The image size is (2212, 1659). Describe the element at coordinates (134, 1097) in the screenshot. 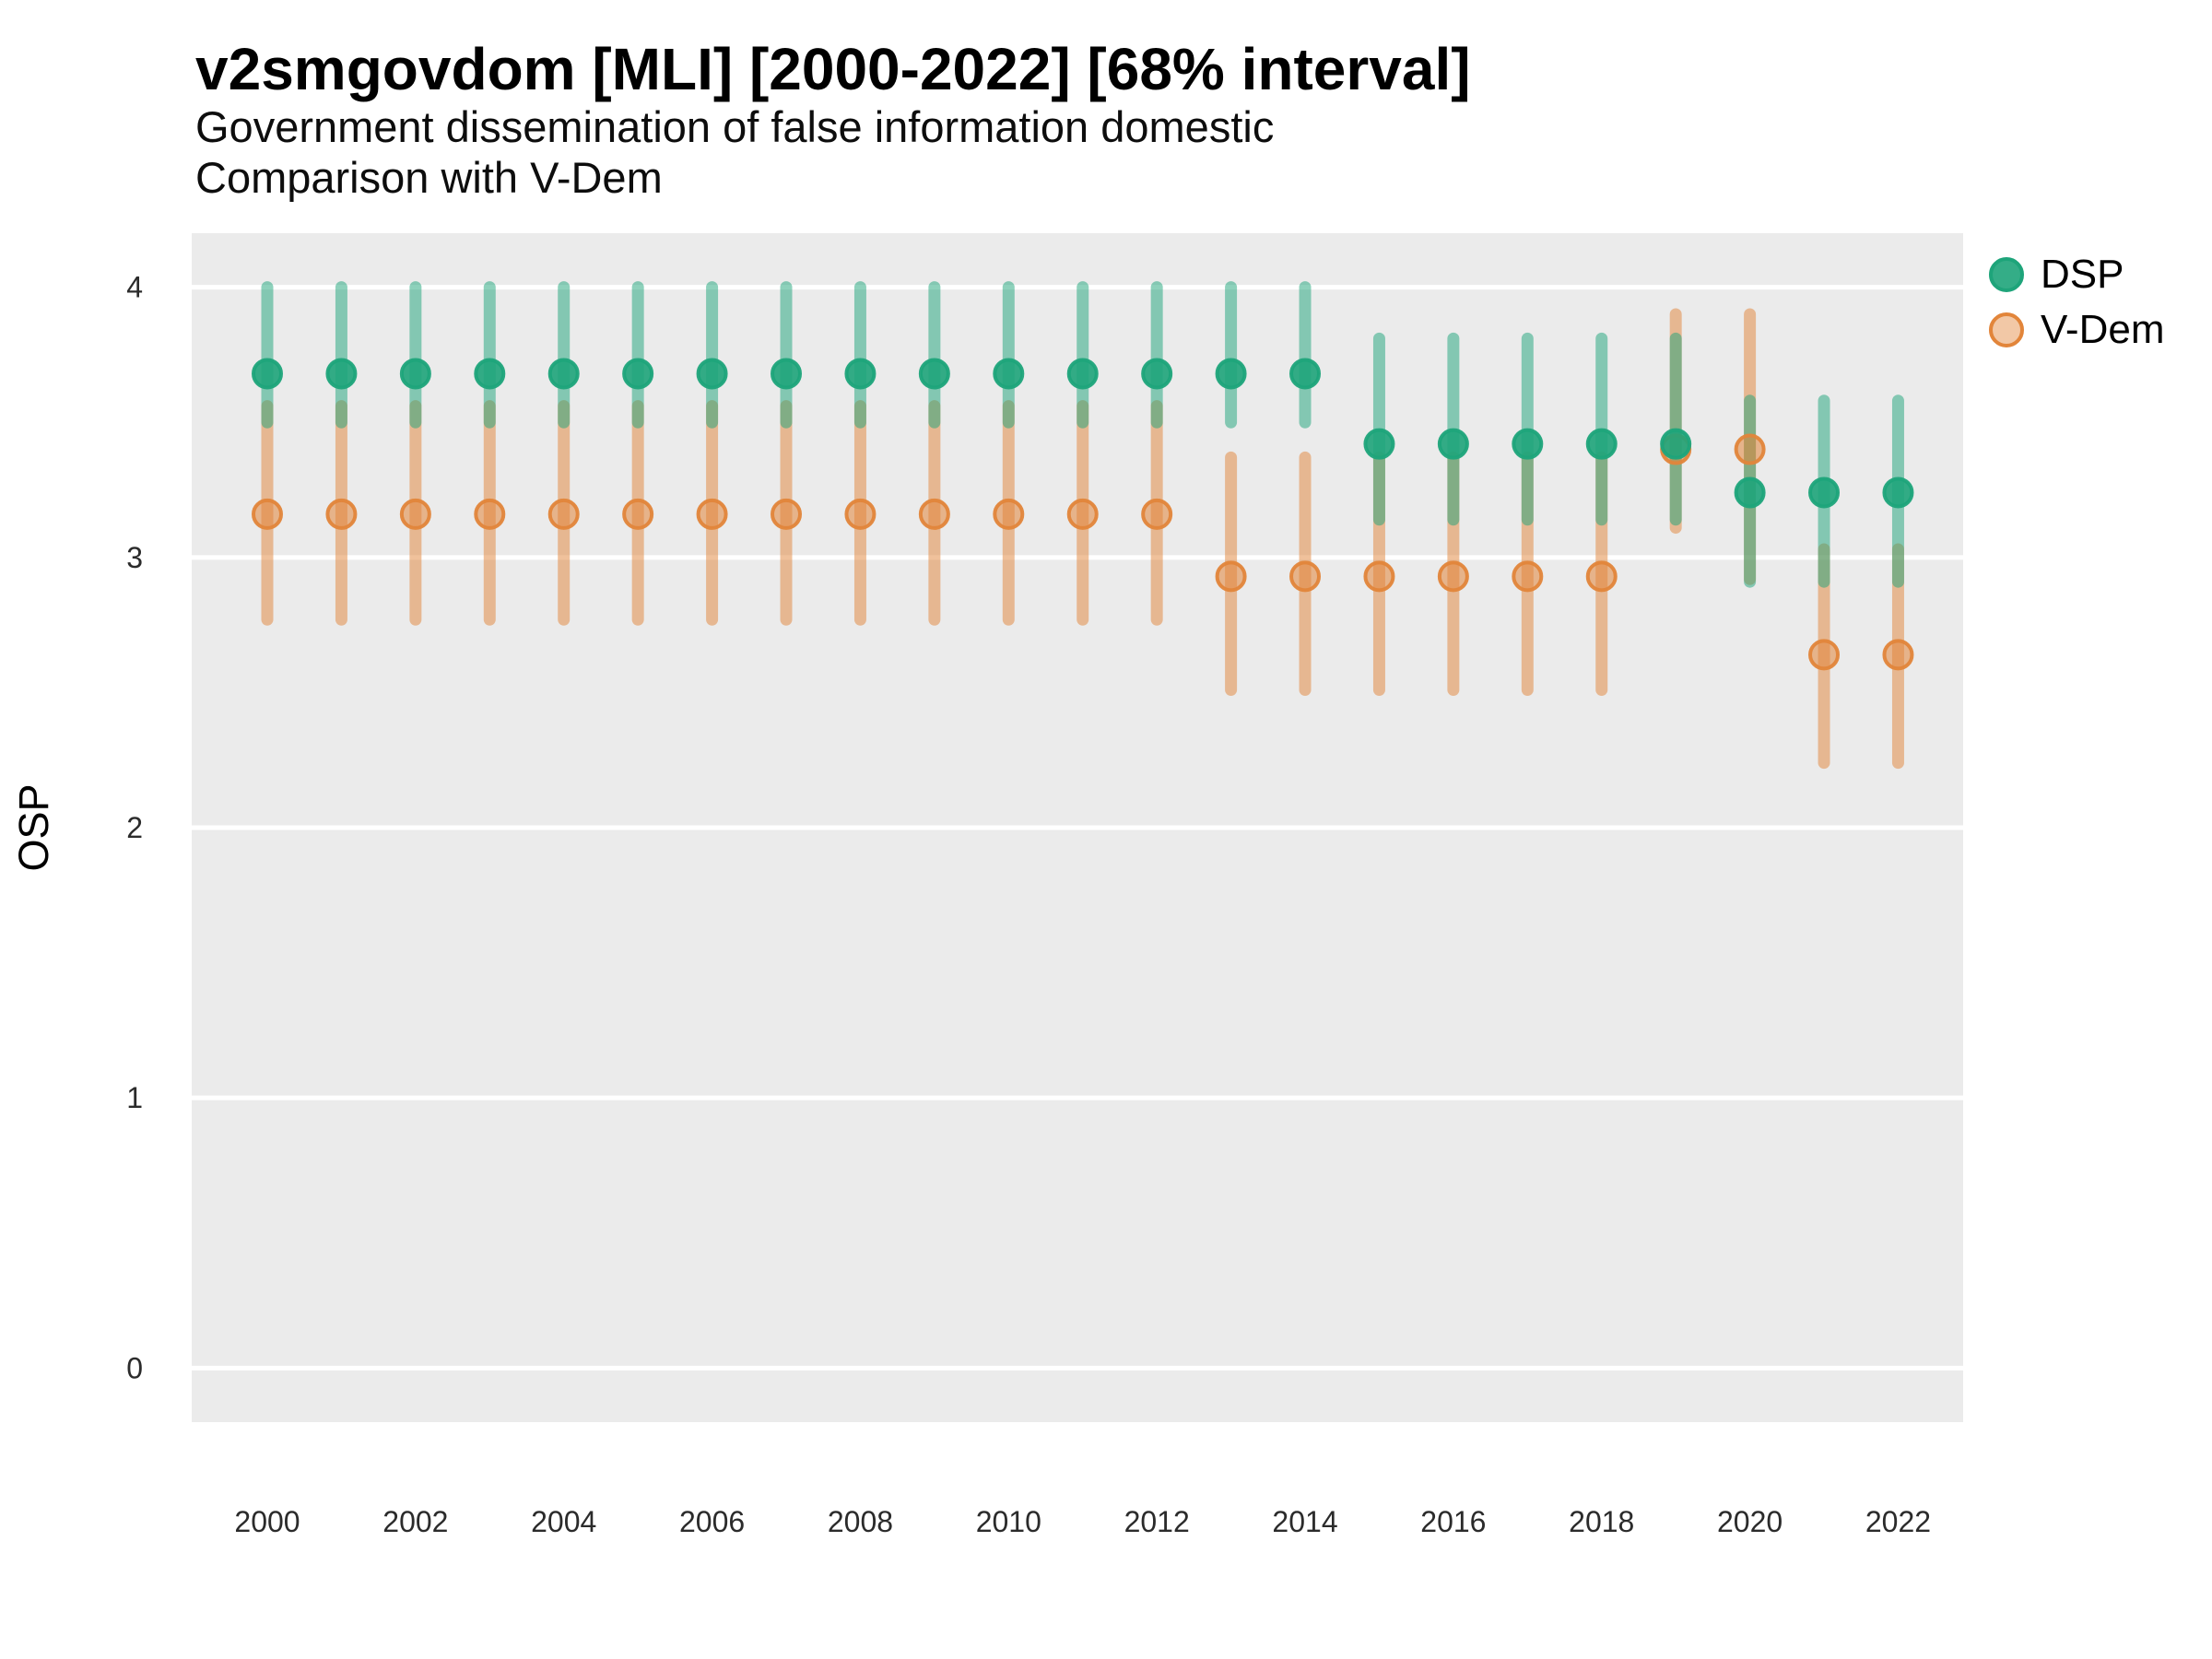

I see `y-tick-label: 1` at that location.